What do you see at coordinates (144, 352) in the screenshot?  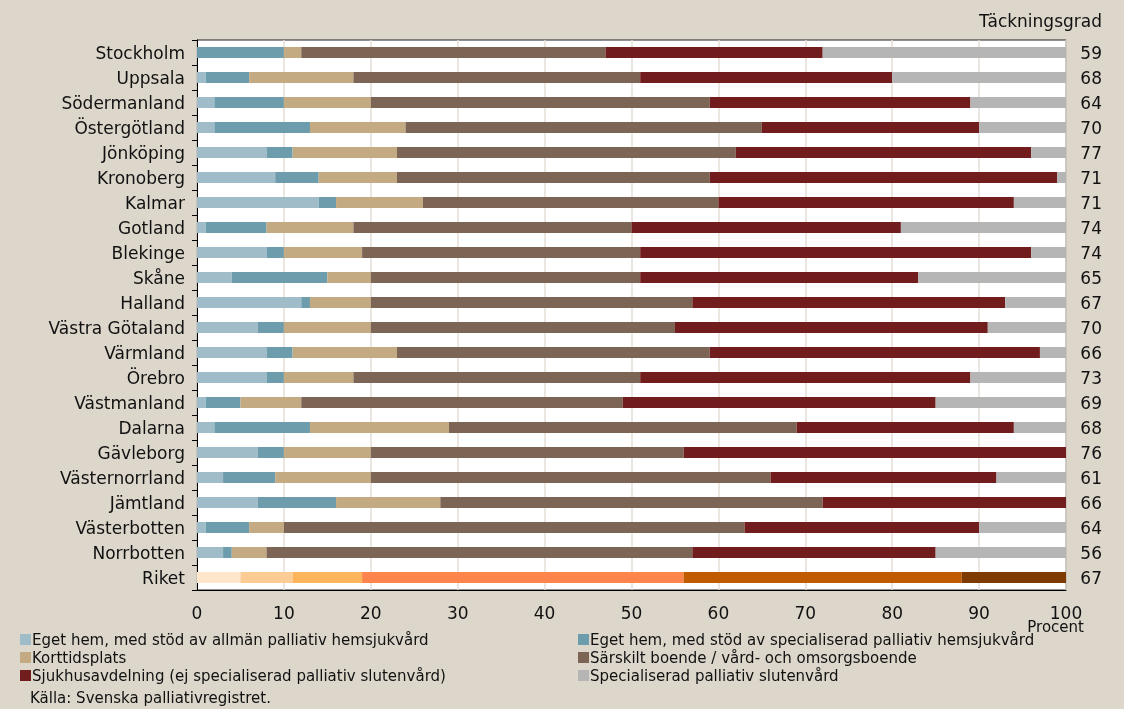 I see `y-tick-label: Värmland` at bounding box center [144, 352].